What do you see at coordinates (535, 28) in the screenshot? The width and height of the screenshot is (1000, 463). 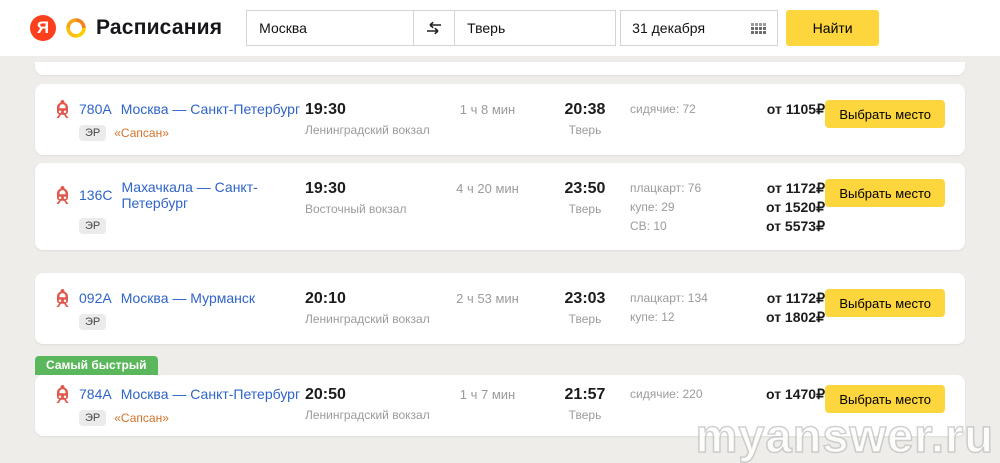 I see `to-station-input` at bounding box center [535, 28].